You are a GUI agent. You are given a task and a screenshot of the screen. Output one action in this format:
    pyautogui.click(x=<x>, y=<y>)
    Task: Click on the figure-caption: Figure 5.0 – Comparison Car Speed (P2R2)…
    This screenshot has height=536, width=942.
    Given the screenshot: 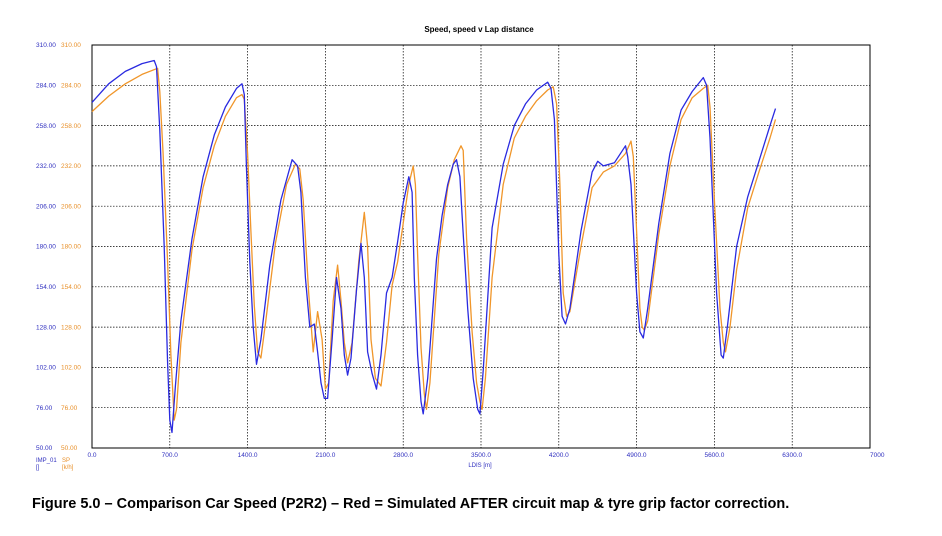 What is the action you would take?
    pyautogui.click(x=411, y=504)
    